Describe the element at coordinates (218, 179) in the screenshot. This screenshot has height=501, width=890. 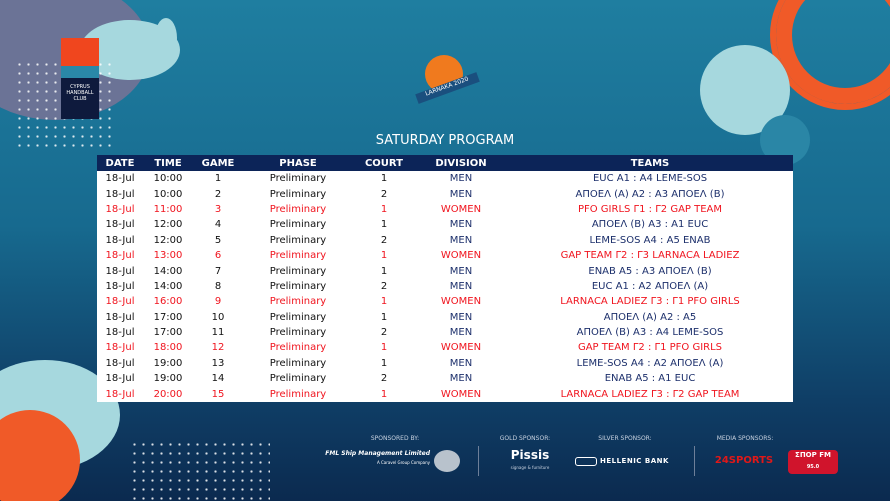
I see `cell-game: 1` at that location.